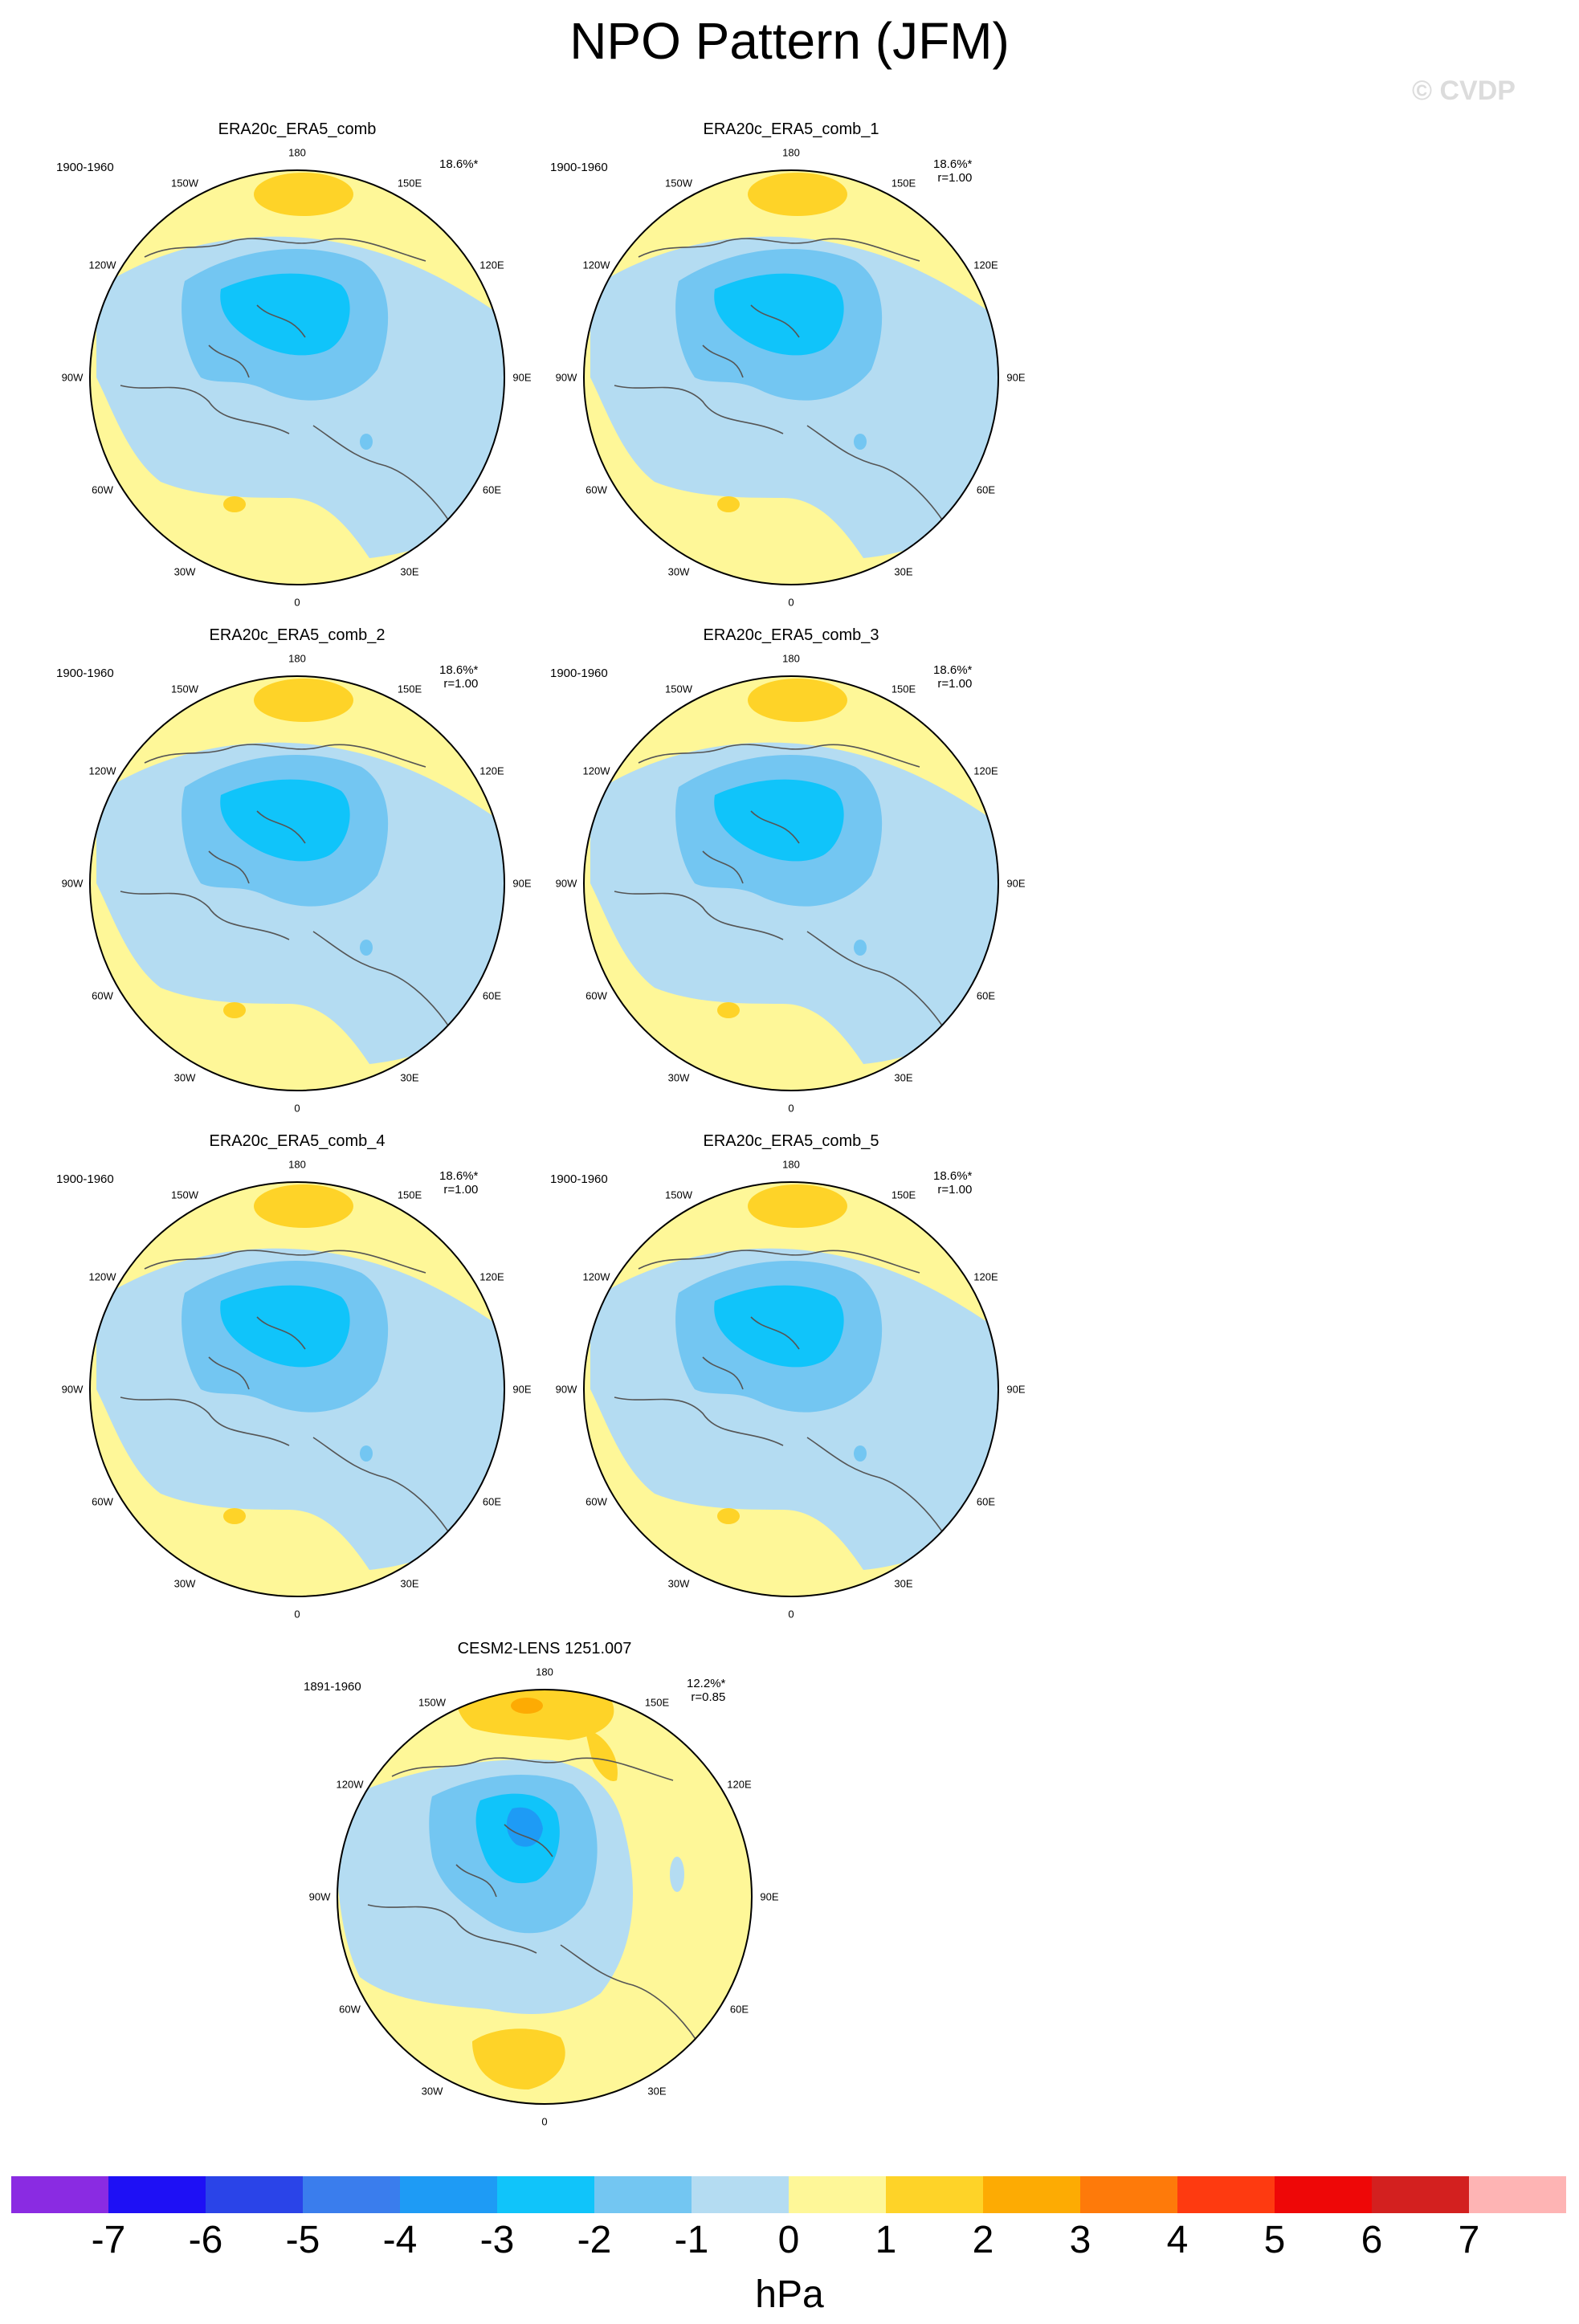  I want to click on positive-anomaly-3hpa-north, so click(527, 1706).